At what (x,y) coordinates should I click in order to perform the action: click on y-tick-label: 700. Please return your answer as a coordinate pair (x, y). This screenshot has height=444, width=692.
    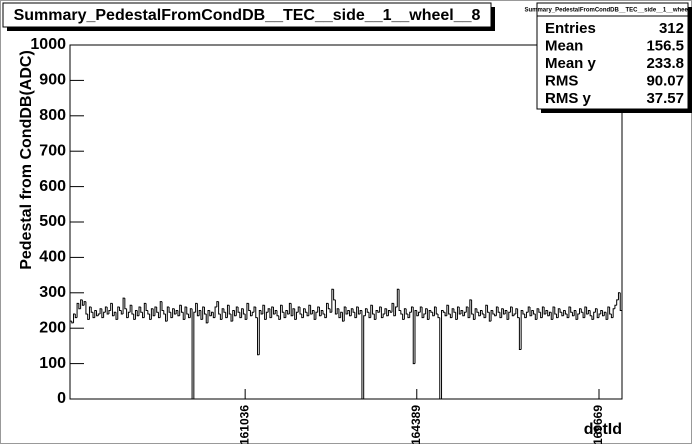
    Looking at the image, I should click on (52, 150).